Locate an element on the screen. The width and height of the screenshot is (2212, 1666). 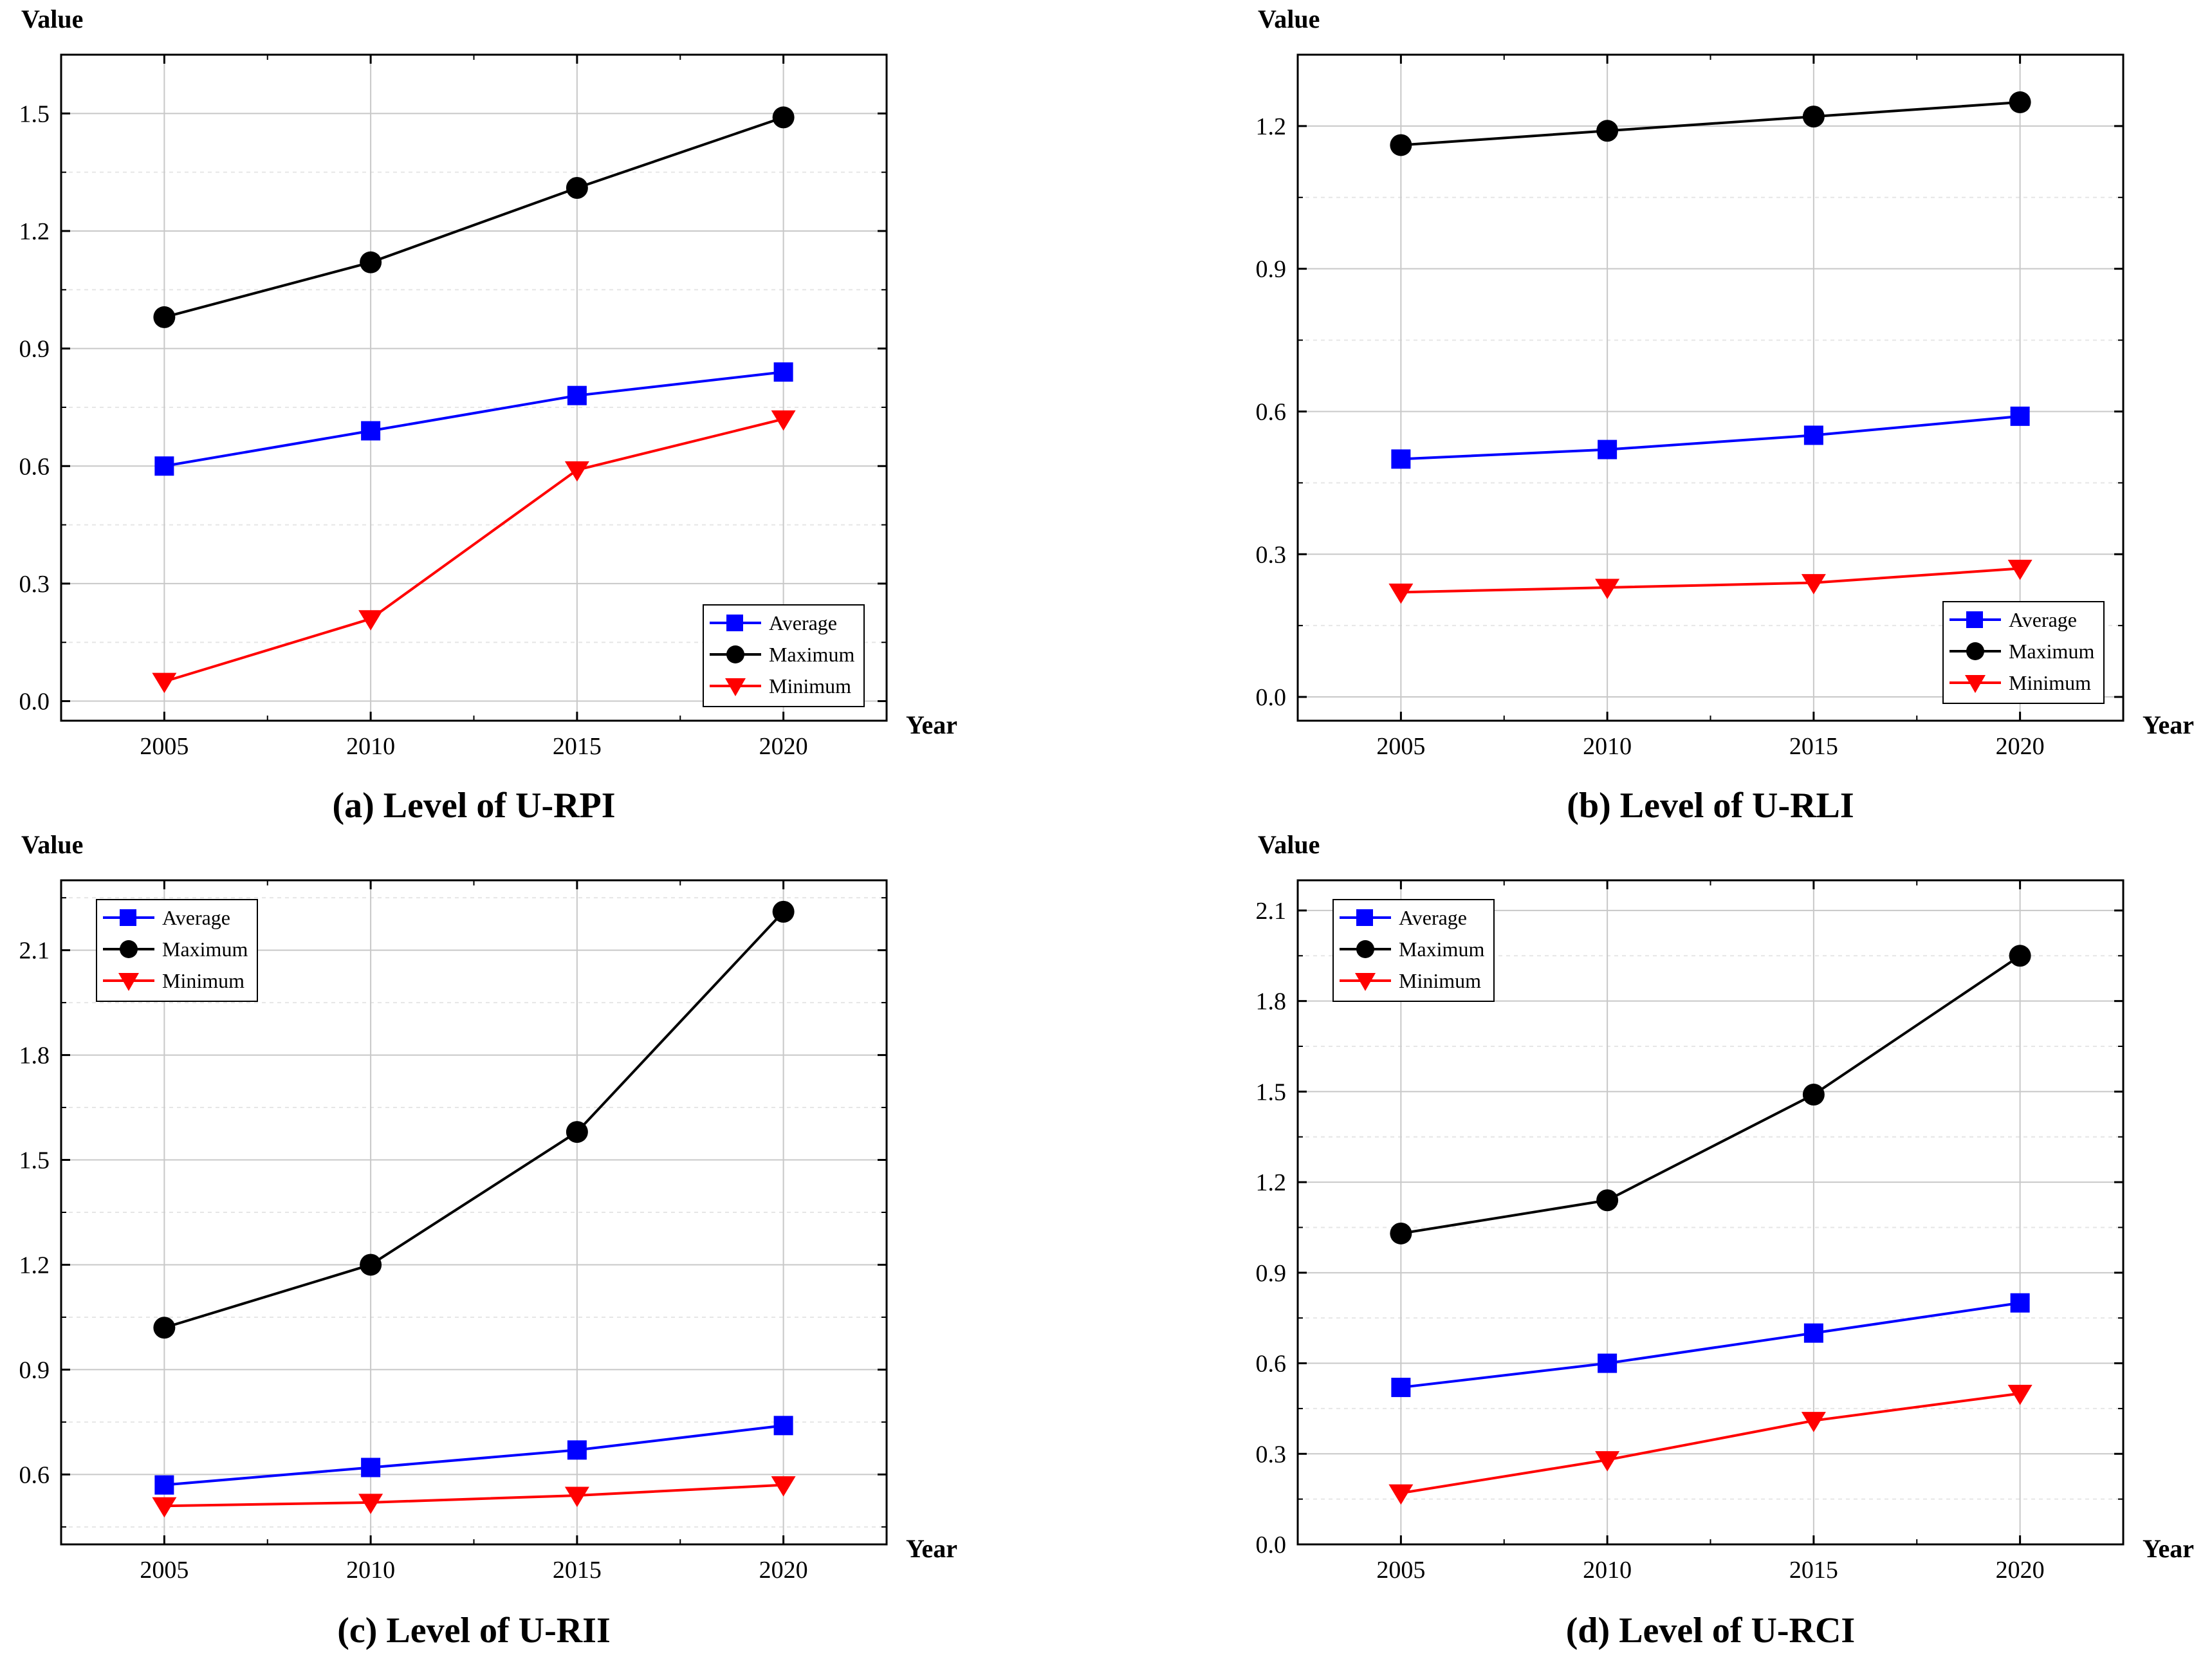
panel-caption: (d) Level of U-RCI is located at coordinates (1710, 1631).